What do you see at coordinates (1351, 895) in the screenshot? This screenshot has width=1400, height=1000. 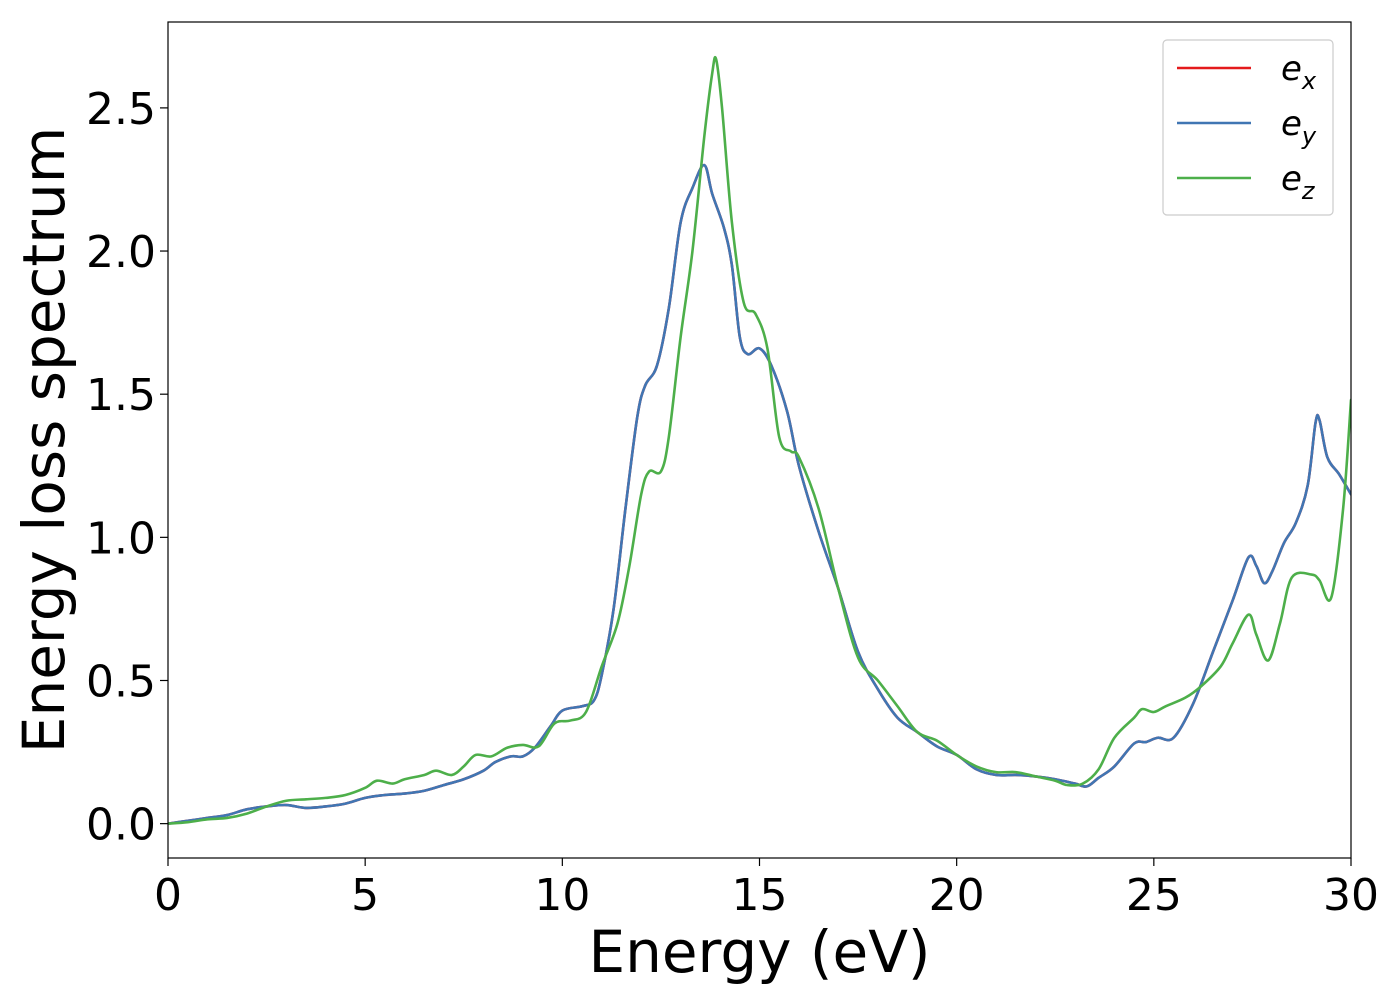 I see `x-tick-label: 30` at bounding box center [1351, 895].